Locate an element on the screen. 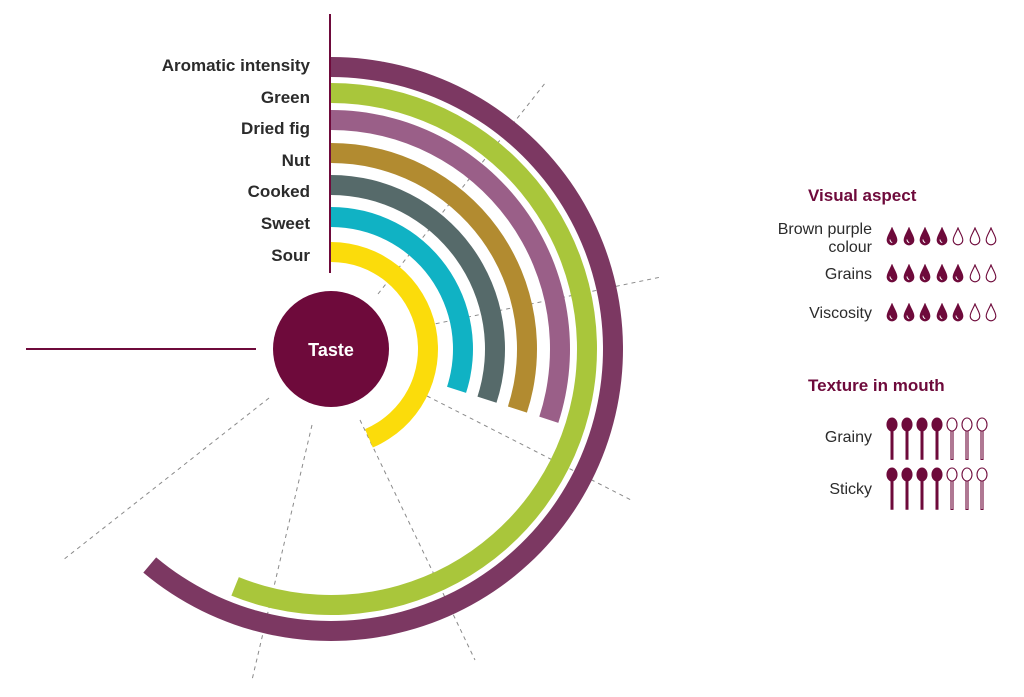 This screenshot has height=697, width=1024. attr-label-sweet: Sweet is located at coordinates (285, 223).